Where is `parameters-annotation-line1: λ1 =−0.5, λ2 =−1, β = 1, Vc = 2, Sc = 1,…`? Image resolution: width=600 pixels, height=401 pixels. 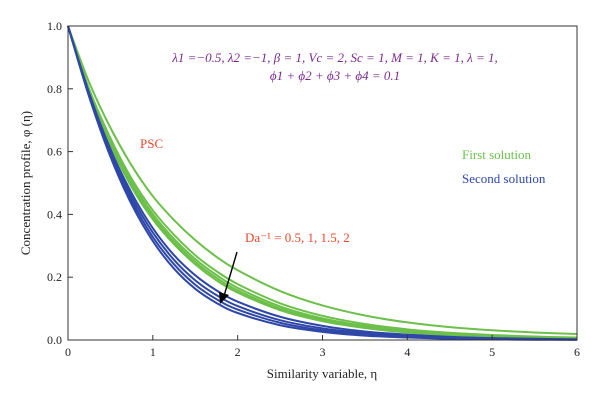 parameters-annotation-line1: λ1 =−0.5, λ2 =−1, β = 1, Vc = 2, Sc = 1,… is located at coordinates (334, 57).